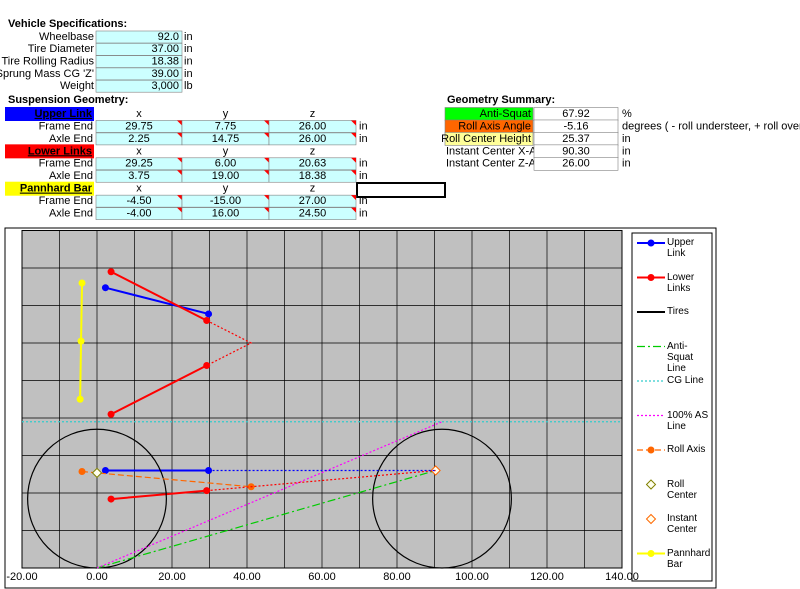 This screenshot has height=589, width=800. What do you see at coordinates (401, 190) in the screenshot?
I see `selected-cell` at bounding box center [401, 190].